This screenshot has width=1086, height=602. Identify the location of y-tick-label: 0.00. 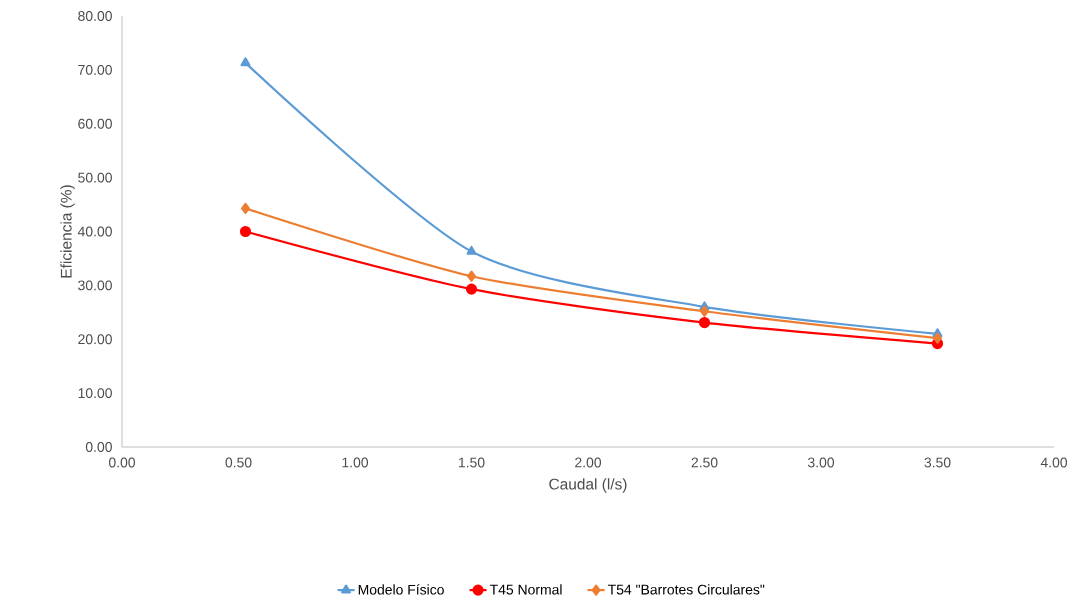
(98, 447).